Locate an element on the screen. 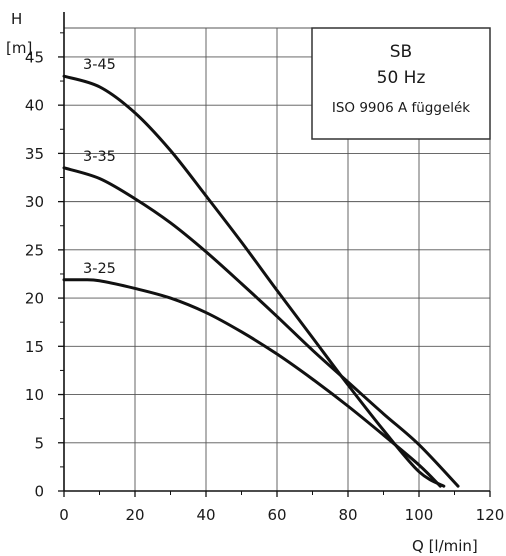 This screenshot has height=556, width=506. x-tick-label: 20 is located at coordinates (134, 515).